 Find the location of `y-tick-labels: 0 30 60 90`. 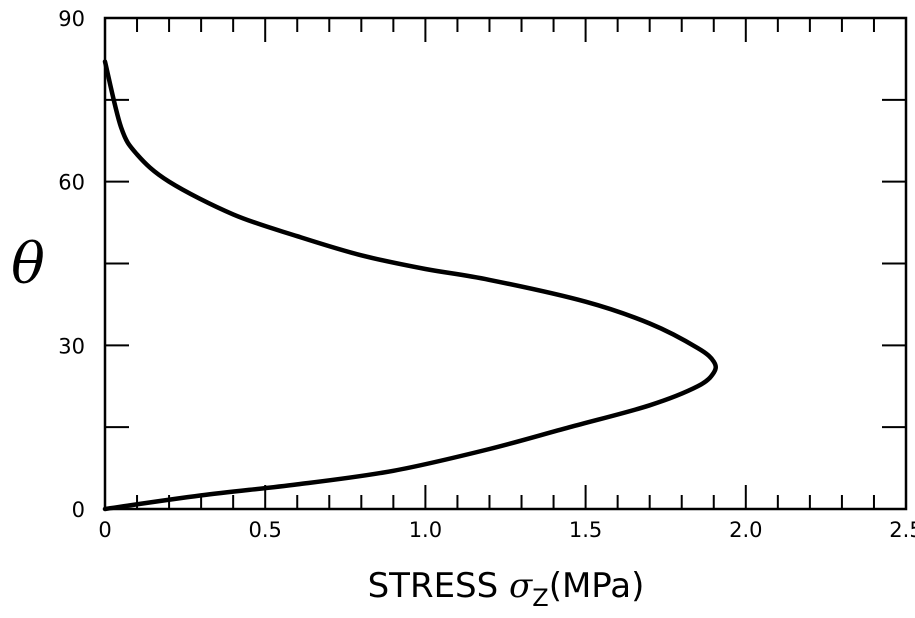

y-tick-labels: 0 30 60 90 is located at coordinates (71, 264).